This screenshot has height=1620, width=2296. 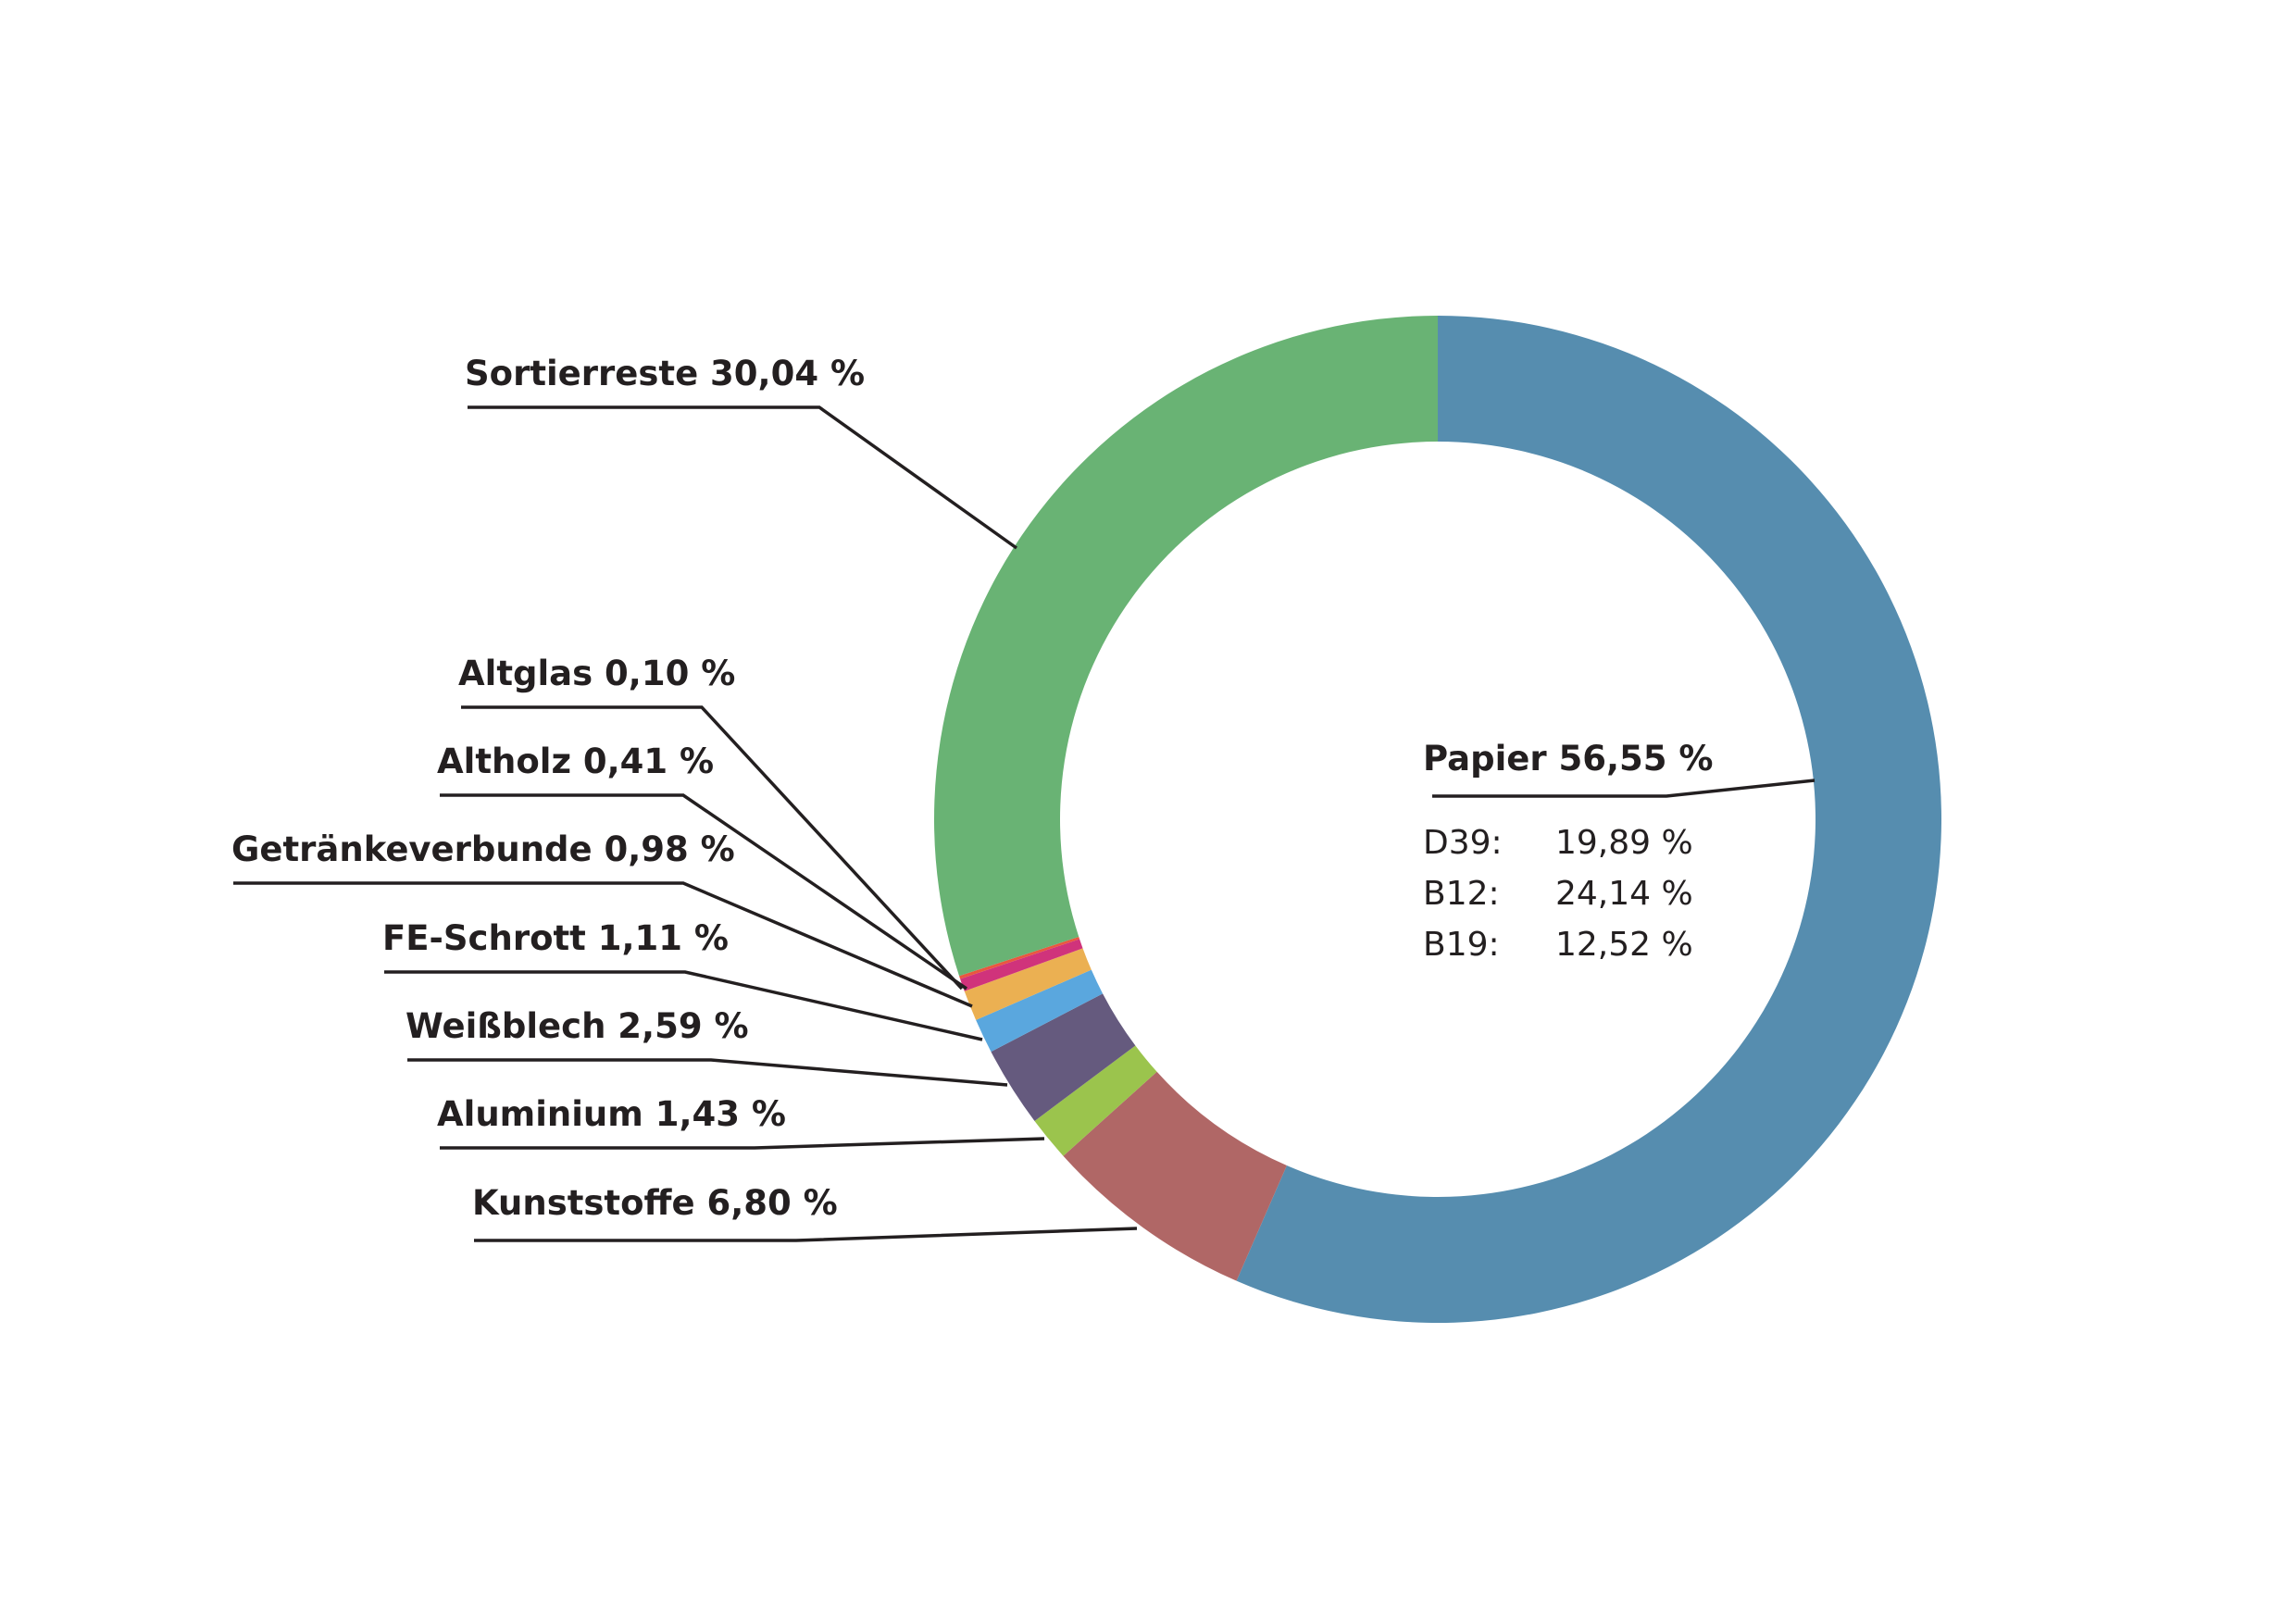 I want to click on leader-kunststoffe, so click(x=806, y=1234).